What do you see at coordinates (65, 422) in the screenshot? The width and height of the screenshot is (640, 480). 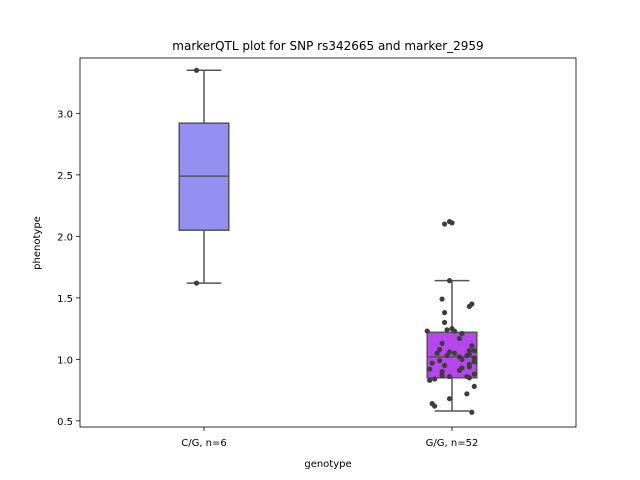 I see `y-tick-label: 0.5` at bounding box center [65, 422].